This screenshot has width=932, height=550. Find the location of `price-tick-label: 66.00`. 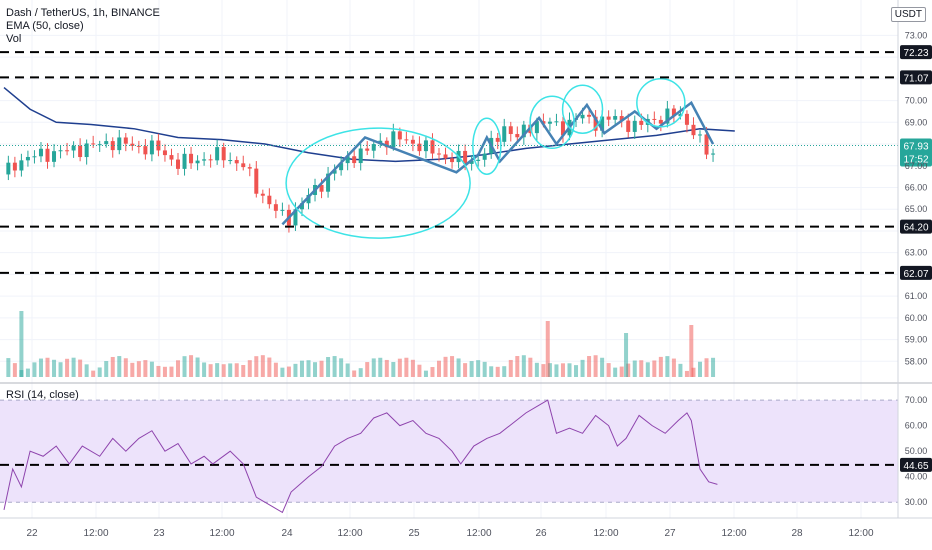

price-tick-label: 66.00 is located at coordinates (916, 187).